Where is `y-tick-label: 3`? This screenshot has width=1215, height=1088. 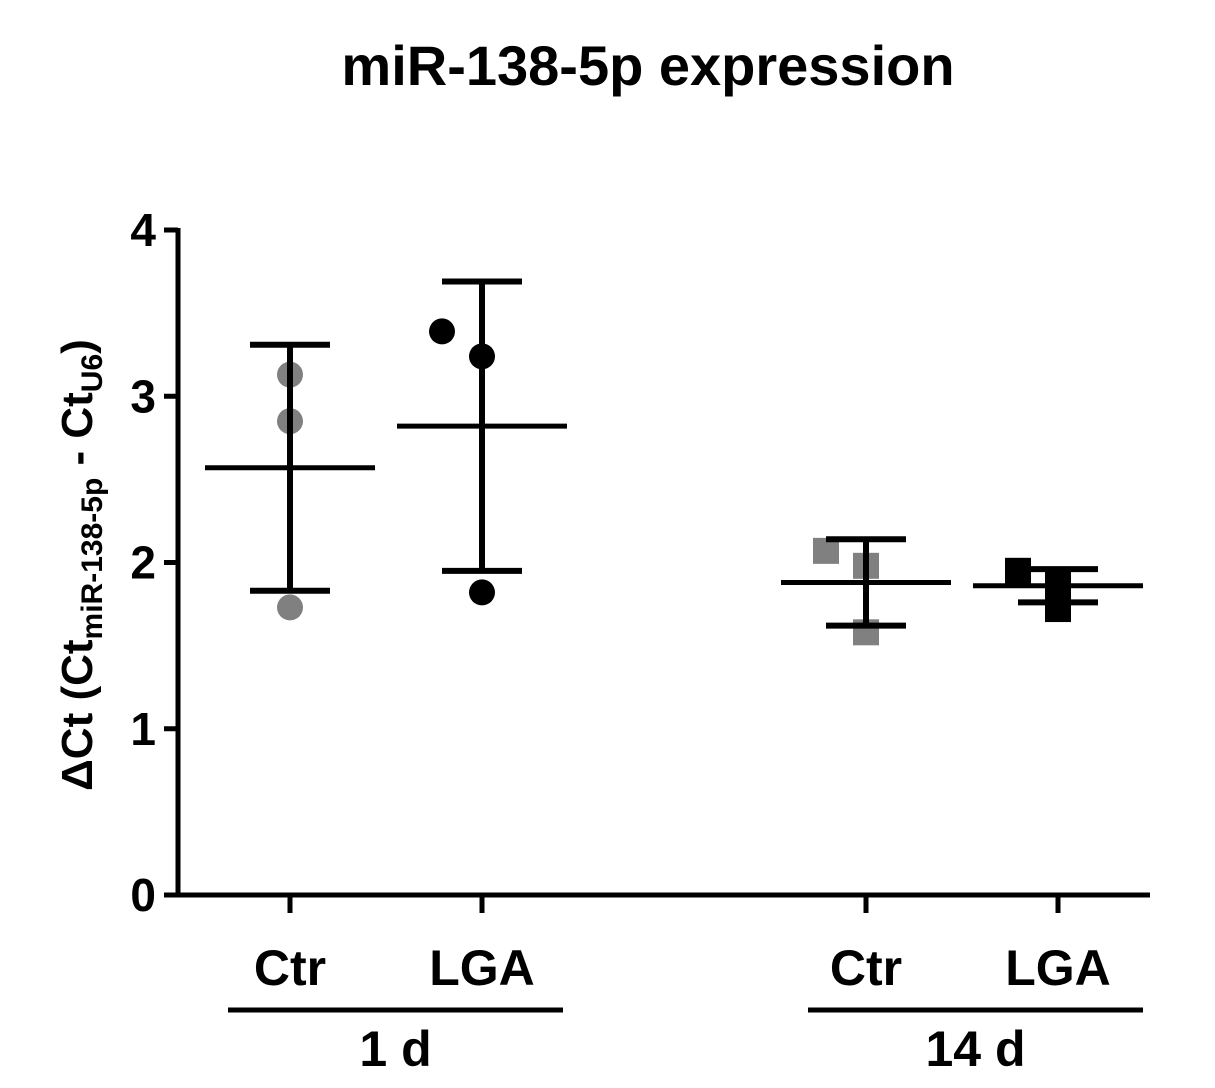 y-tick-label: 3 is located at coordinates (143, 396).